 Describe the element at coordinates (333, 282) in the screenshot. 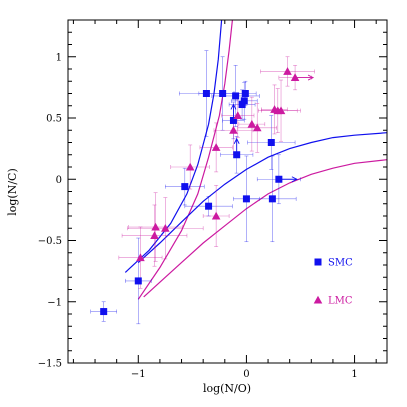

I see `legend: SMC LMC` at that location.